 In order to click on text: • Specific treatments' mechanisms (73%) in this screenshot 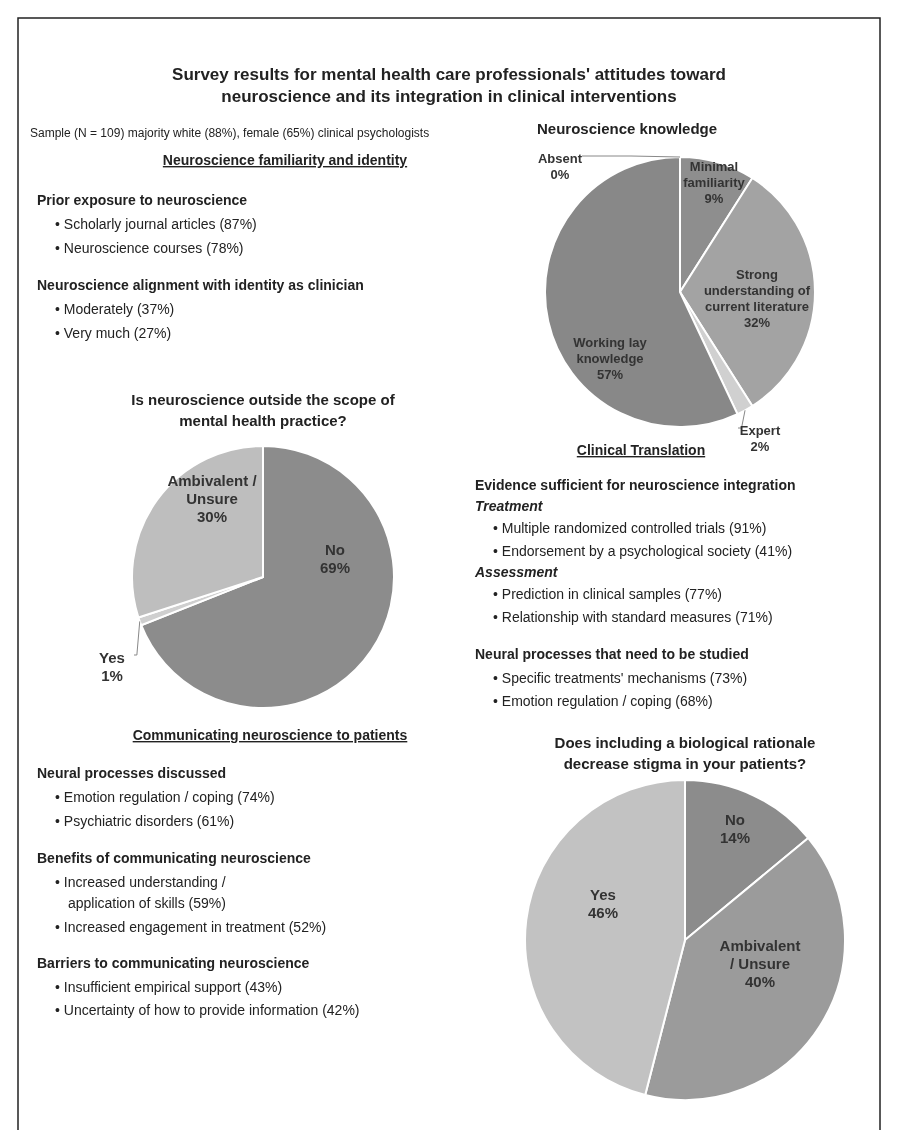, I will do `click(620, 678)`.